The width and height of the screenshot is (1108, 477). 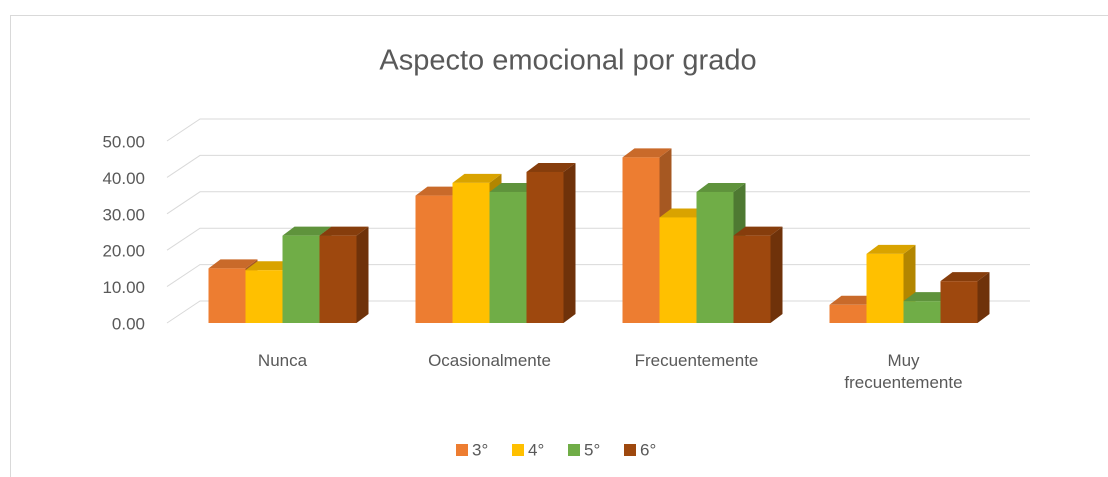 What do you see at coordinates (648, 449) in the screenshot?
I see `legend-label: 6°` at bounding box center [648, 449].